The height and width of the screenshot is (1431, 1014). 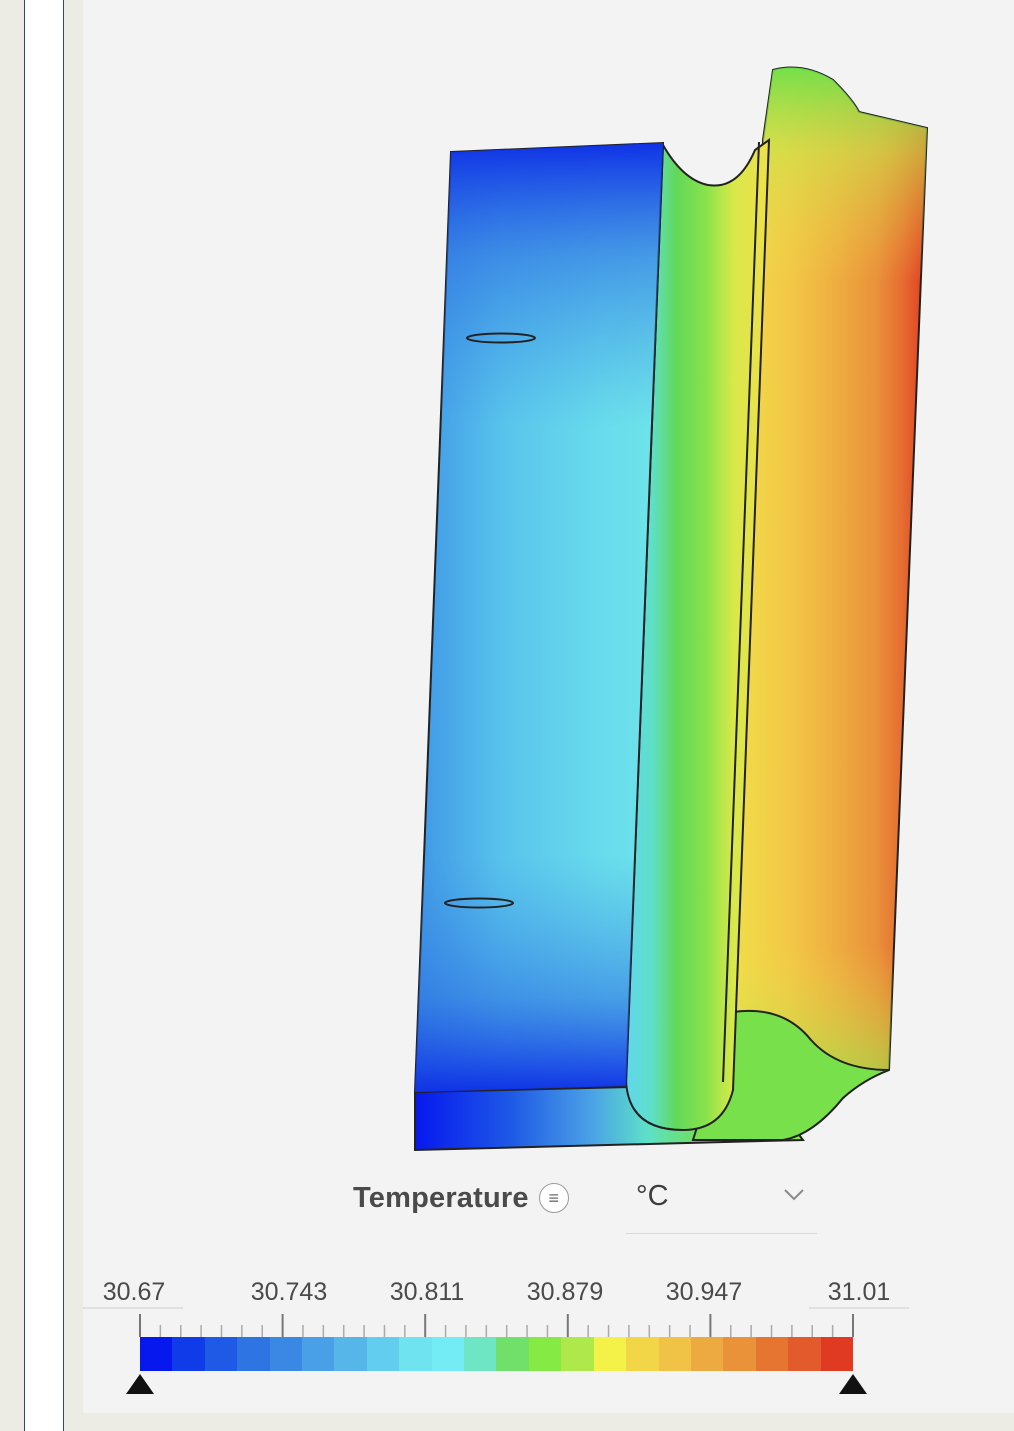 What do you see at coordinates (44, 715) in the screenshot?
I see `left-panel-strip` at bounding box center [44, 715].